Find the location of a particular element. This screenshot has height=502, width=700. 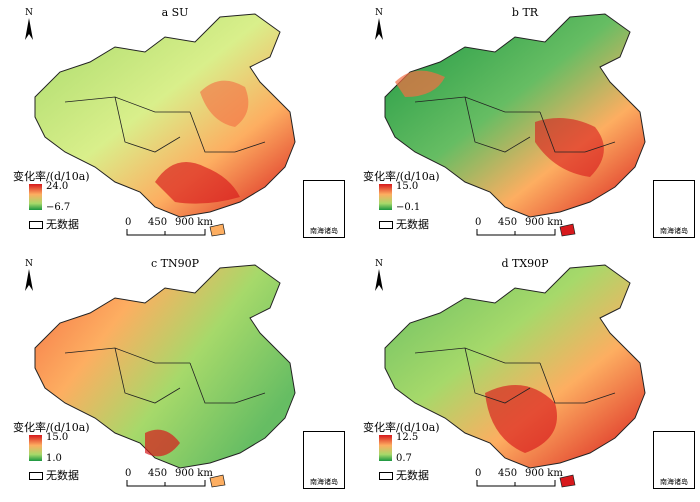

legend-min: −6.7 is located at coordinates (58, 207).